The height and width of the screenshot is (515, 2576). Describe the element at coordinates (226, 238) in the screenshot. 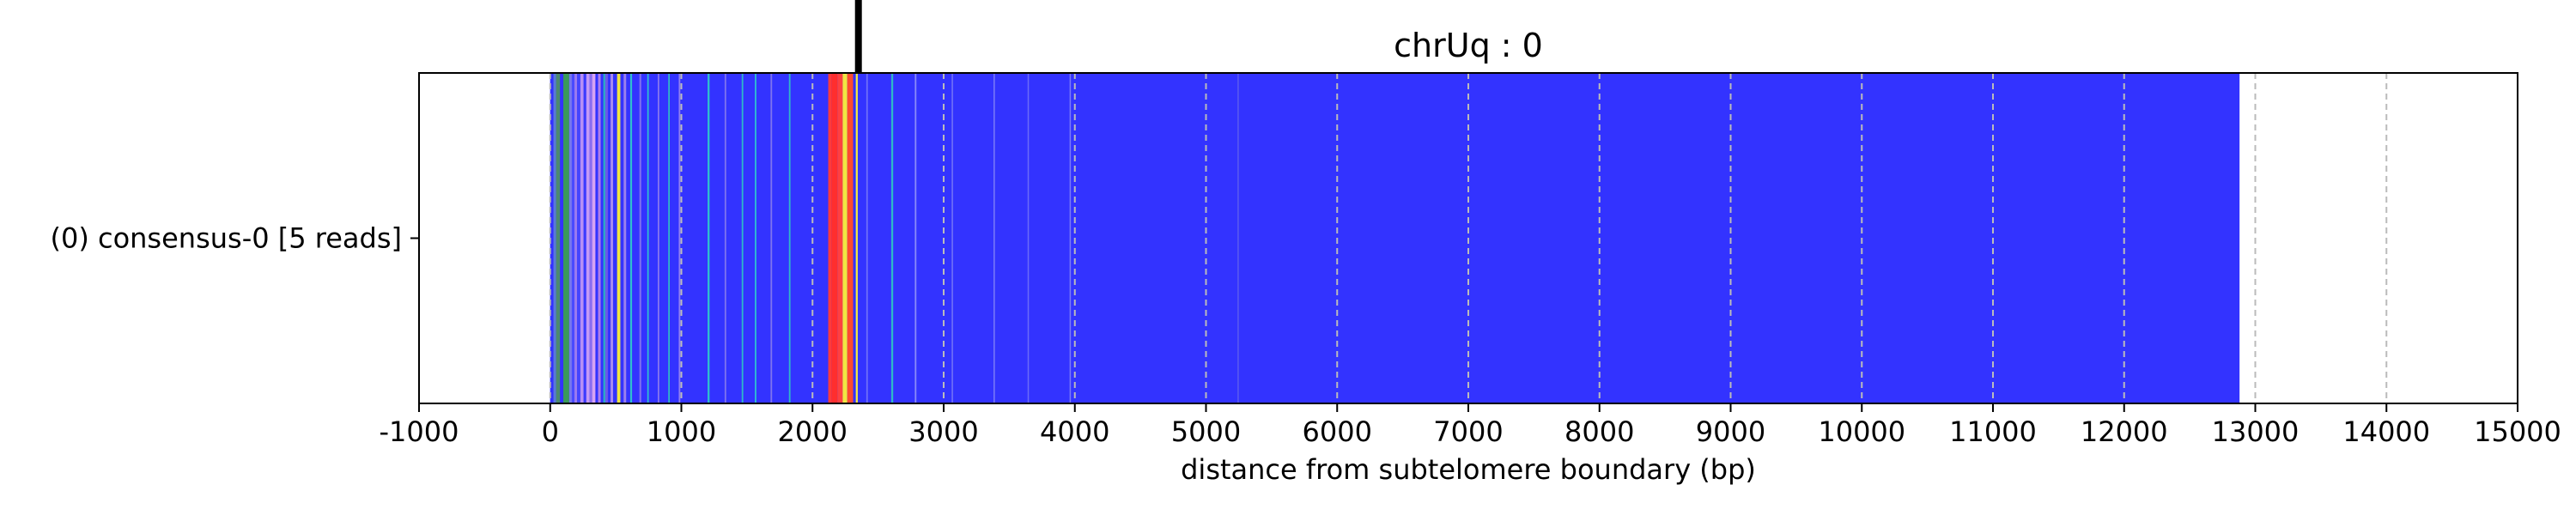

I see `row-label: (0) consensus-0 [5 reads]` at that location.